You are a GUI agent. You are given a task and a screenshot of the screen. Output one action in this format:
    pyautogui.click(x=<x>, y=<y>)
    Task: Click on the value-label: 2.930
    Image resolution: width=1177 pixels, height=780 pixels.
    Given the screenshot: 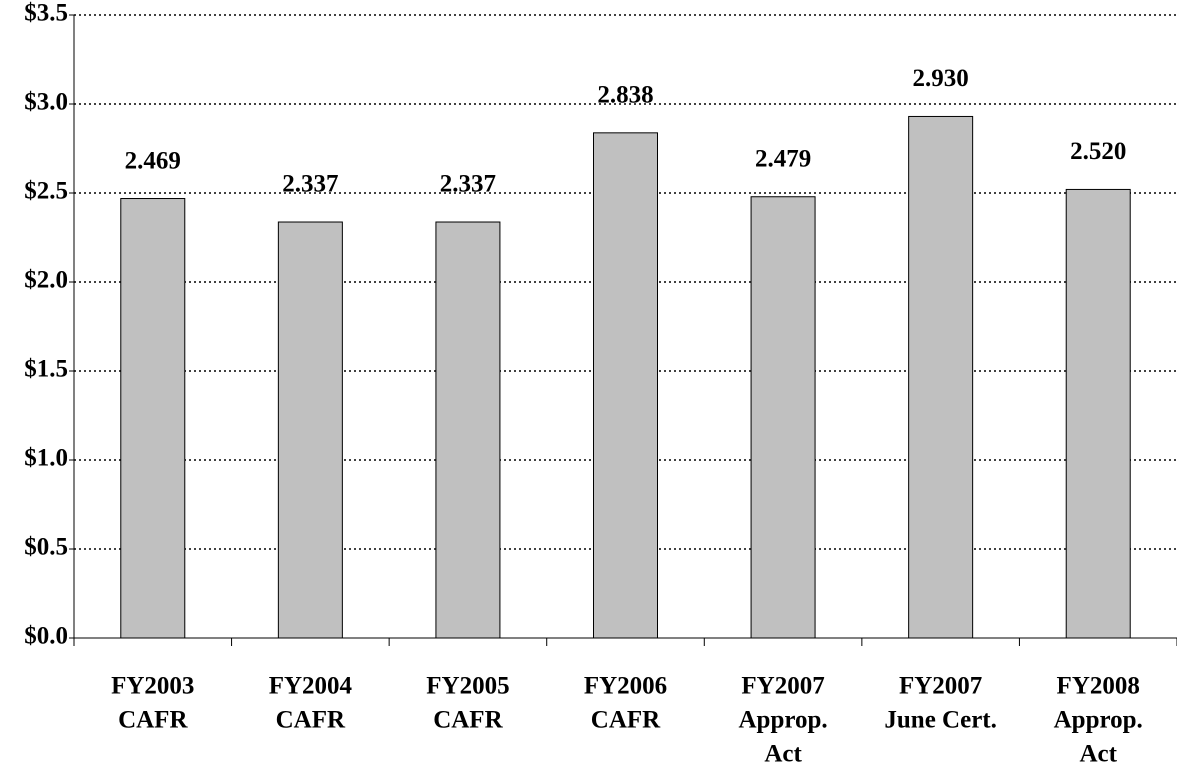 What is the action you would take?
    pyautogui.click(x=941, y=78)
    